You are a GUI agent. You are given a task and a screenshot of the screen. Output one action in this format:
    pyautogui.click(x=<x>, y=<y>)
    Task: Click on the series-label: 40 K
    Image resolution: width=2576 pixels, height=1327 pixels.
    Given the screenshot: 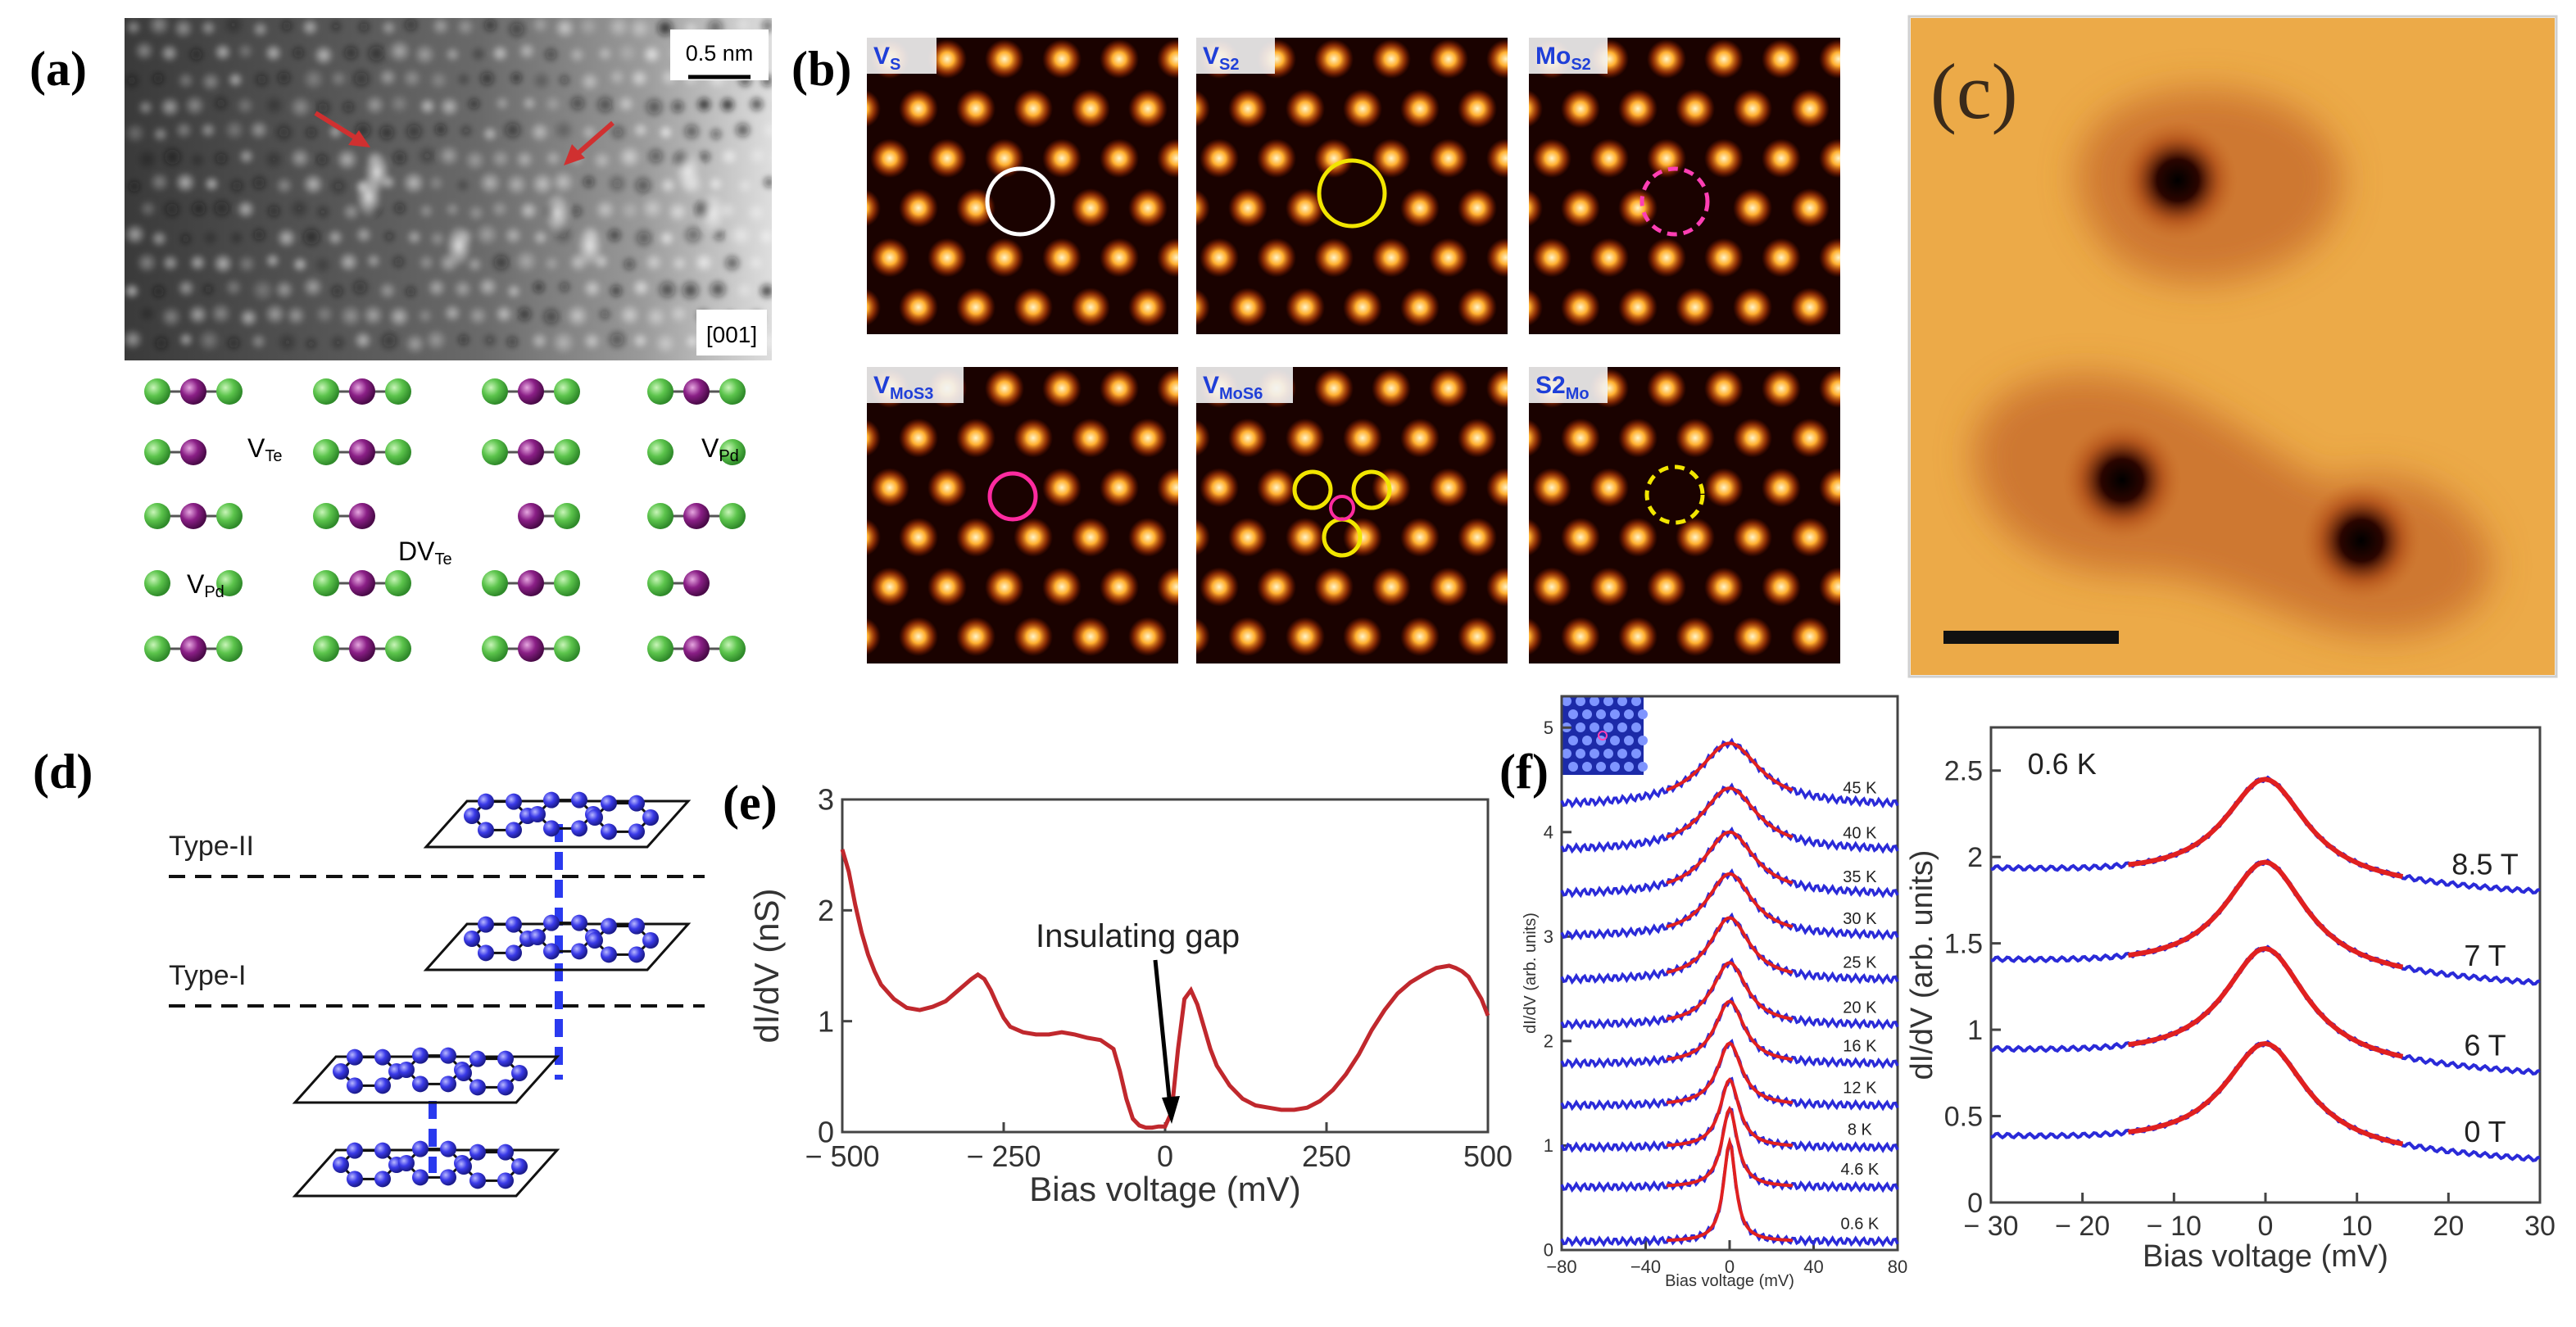 What is the action you would take?
    pyautogui.click(x=1860, y=833)
    